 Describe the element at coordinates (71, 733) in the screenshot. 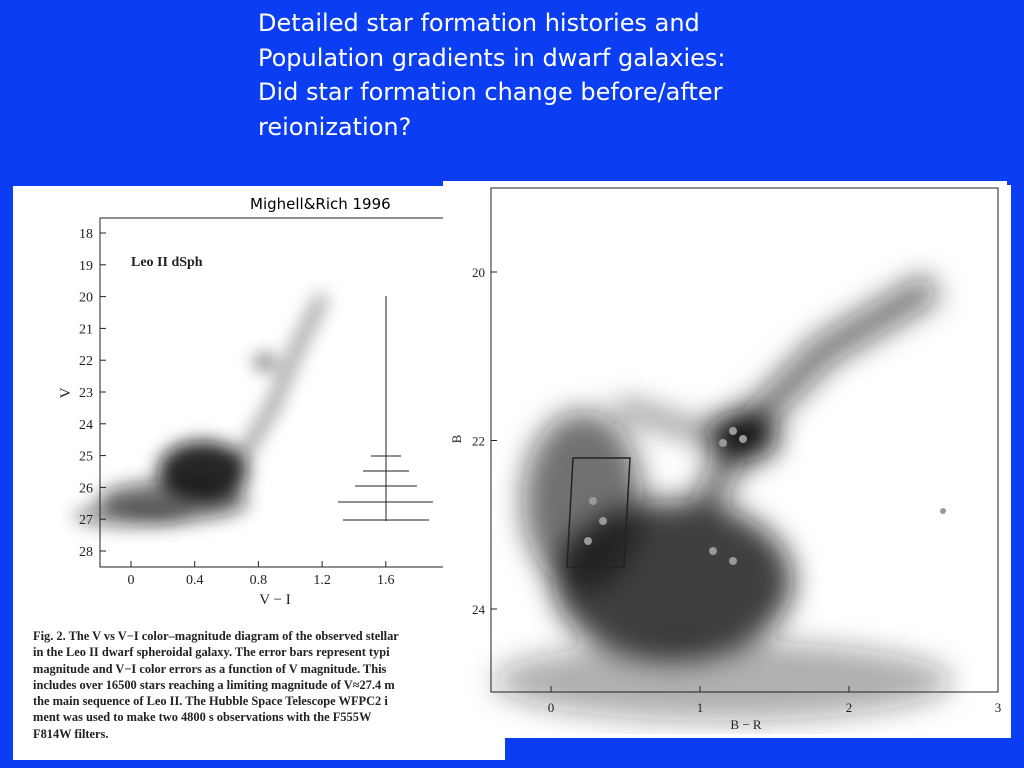

I see `caption-line: F814W filters.` at that location.